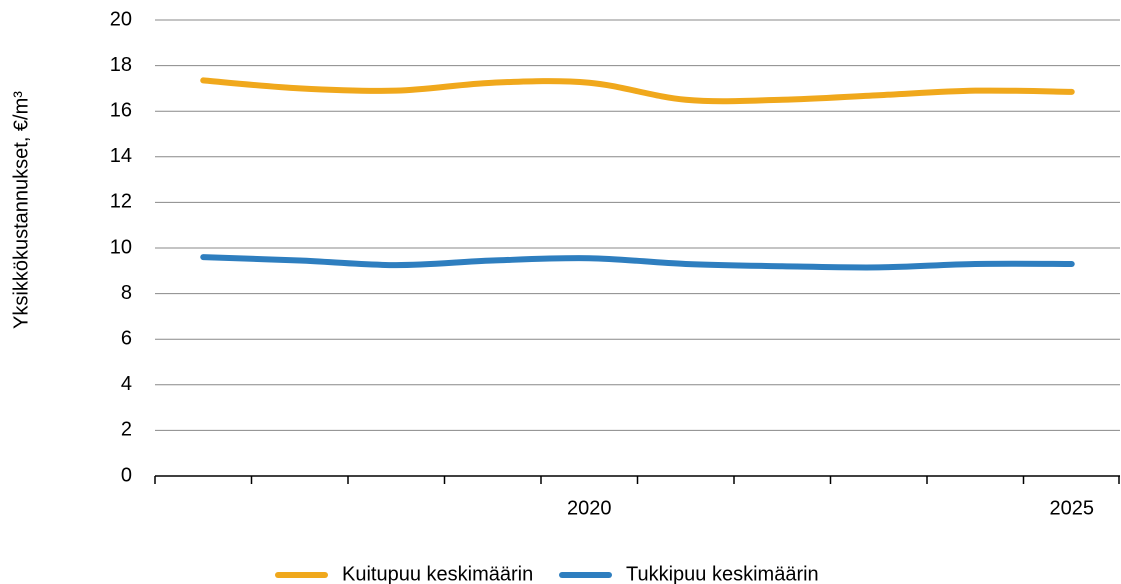 This screenshot has height=584, width=1121. I want to click on y-tick-label: 4, so click(126, 384).